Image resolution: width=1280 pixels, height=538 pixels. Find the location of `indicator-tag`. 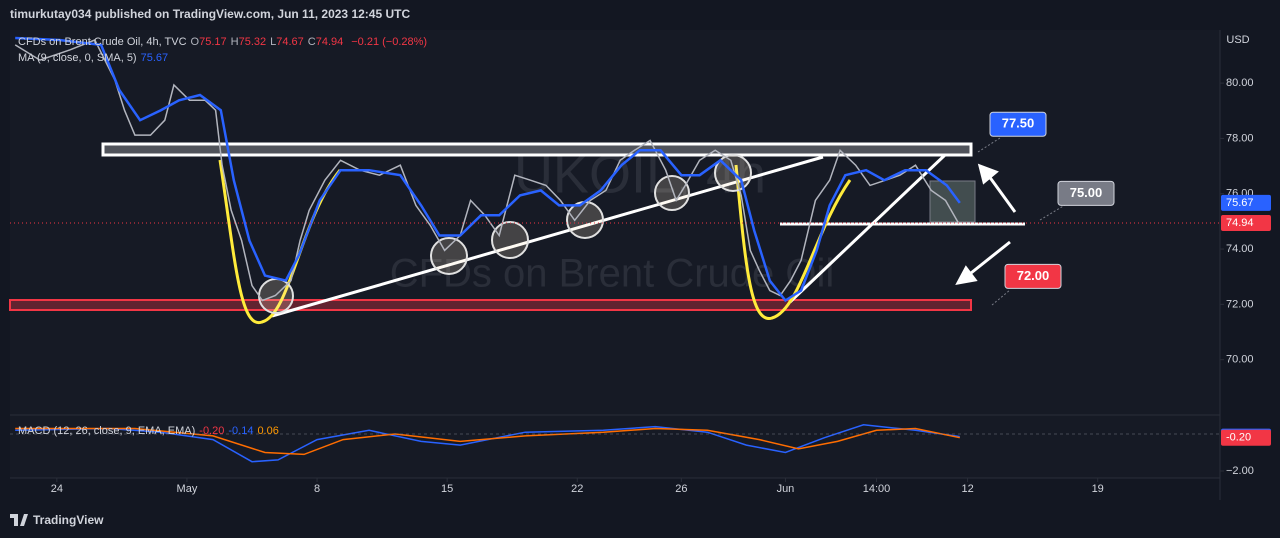

indicator-tag is located at coordinates (1246, 437).